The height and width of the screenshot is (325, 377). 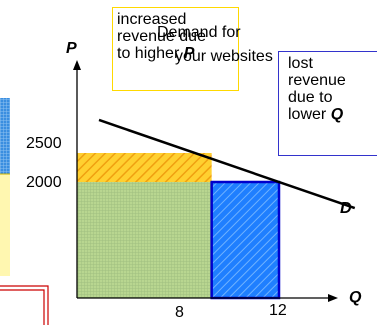 I want to click on lost-line-4: lower Q, so click(x=316, y=114).